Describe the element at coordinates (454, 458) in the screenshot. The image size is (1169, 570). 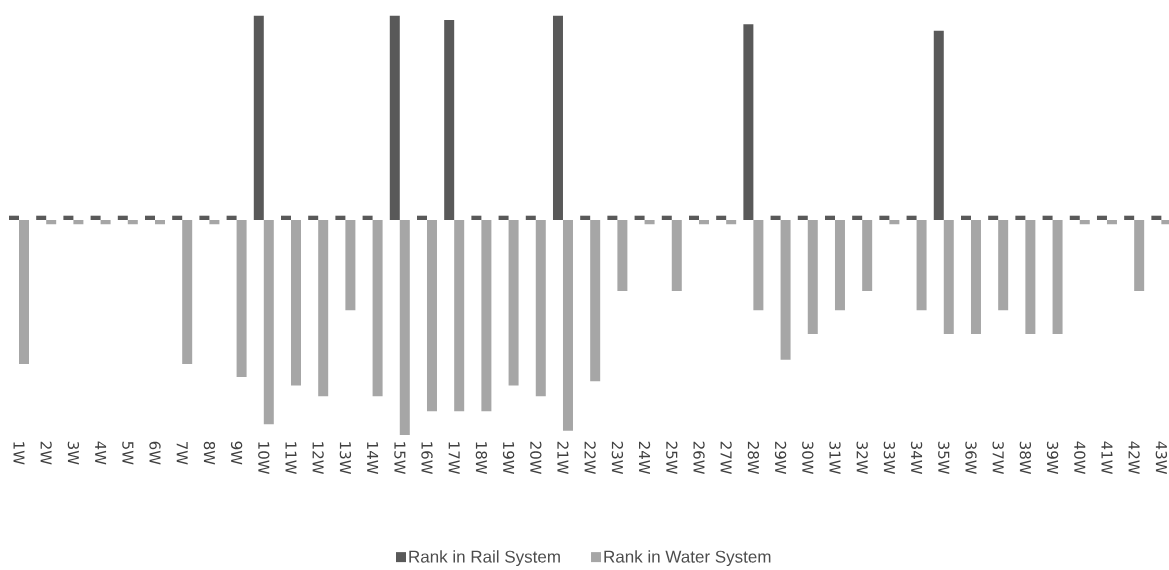
I see `x-tick-label: 17W` at that location.